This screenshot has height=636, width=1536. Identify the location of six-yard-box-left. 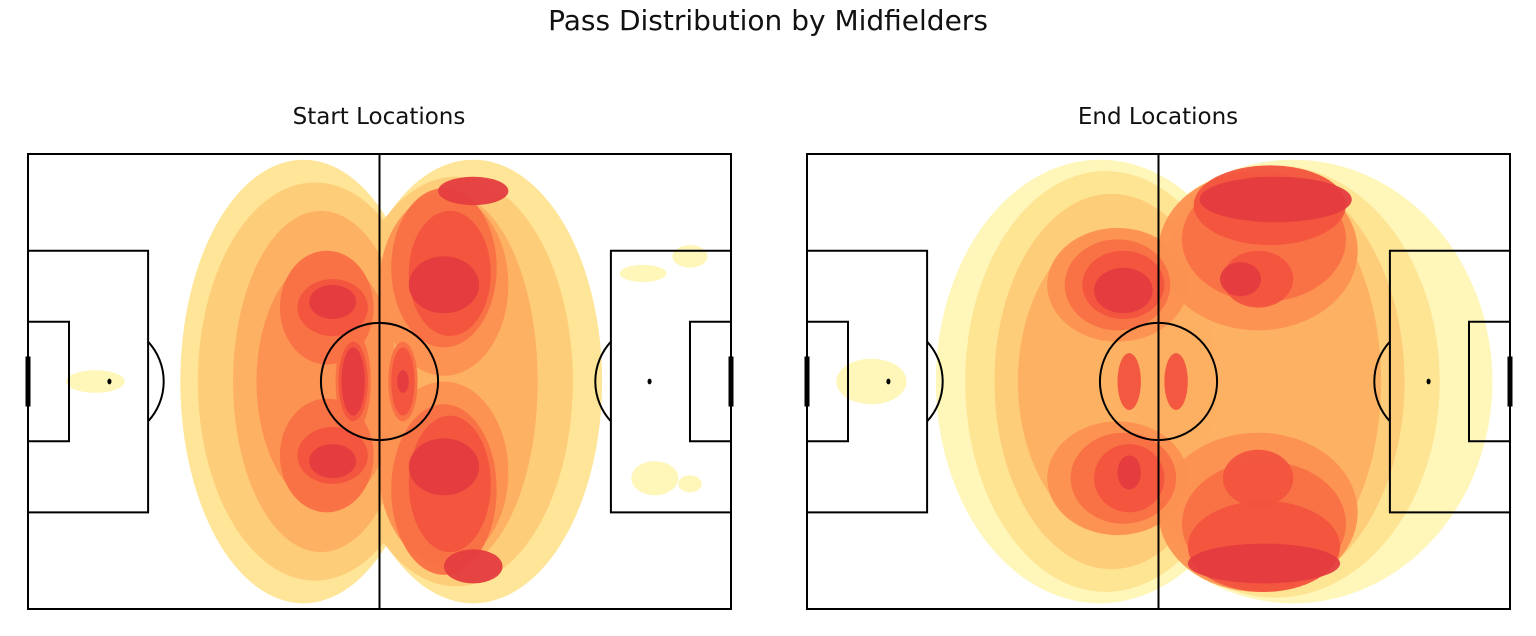
(48, 381).